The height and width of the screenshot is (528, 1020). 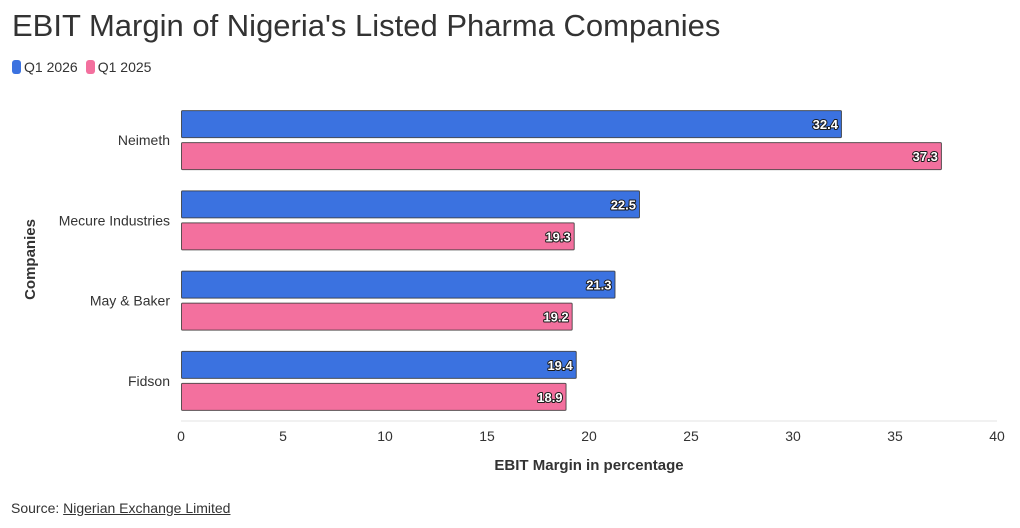 I want to click on legend: Q1 2026 Q1 2025, so click(x=81, y=67).